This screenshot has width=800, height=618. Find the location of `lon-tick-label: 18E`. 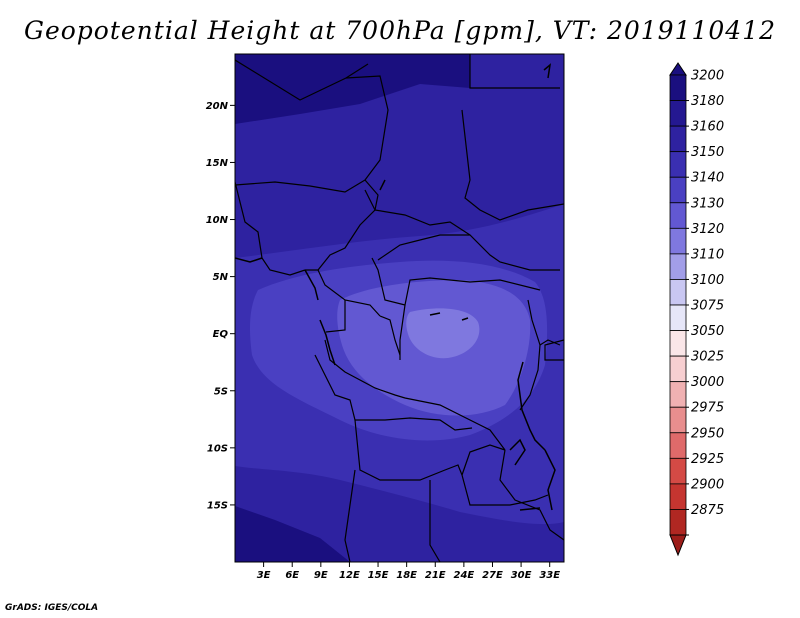

lon-tick-label: 18E is located at coordinates (406, 575).